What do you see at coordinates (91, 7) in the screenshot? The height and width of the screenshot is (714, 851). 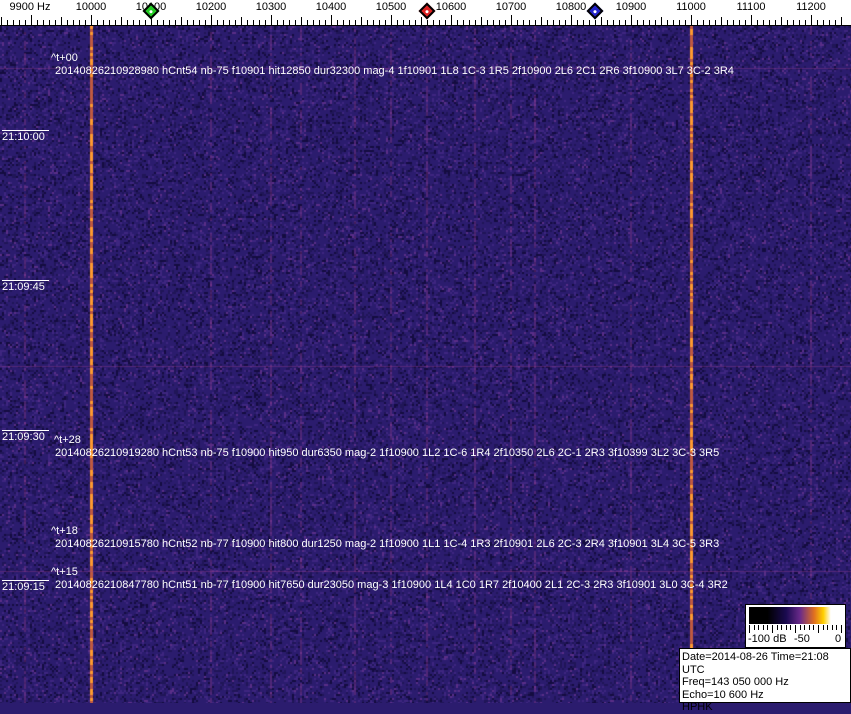 I see `freq-label: 10000` at bounding box center [91, 7].